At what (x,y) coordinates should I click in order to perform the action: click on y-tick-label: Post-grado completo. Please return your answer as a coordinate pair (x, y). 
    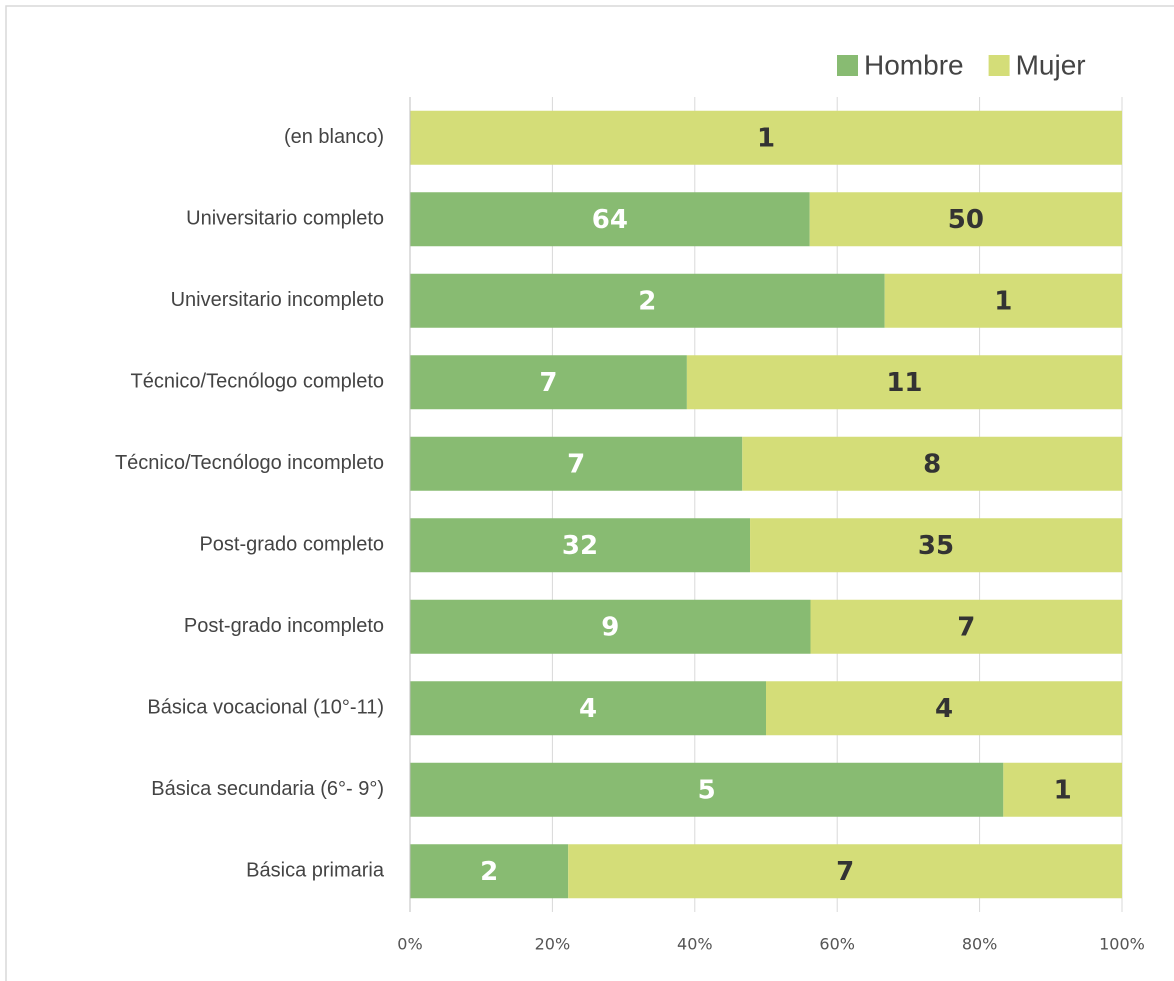
    Looking at the image, I should click on (291, 545).